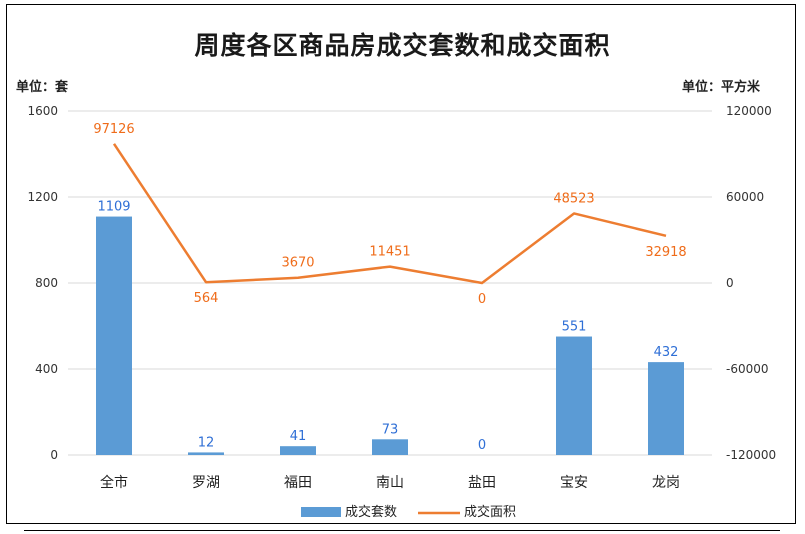  What do you see at coordinates (665, 252) in the screenshot?
I see `line-value-label: 32918` at bounding box center [665, 252].